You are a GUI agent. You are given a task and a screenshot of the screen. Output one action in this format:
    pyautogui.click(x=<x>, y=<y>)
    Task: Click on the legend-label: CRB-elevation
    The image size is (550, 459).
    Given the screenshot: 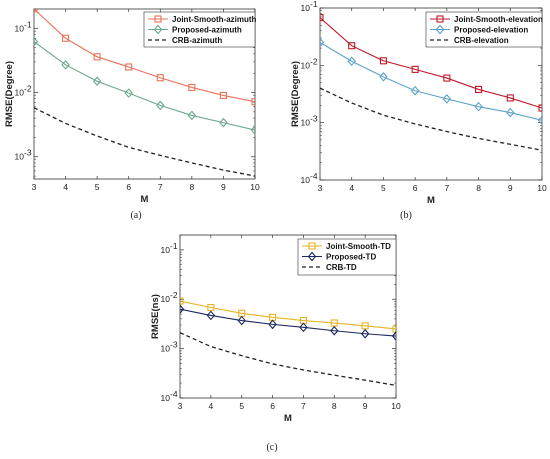 What is the action you would take?
    pyautogui.click(x=481, y=40)
    